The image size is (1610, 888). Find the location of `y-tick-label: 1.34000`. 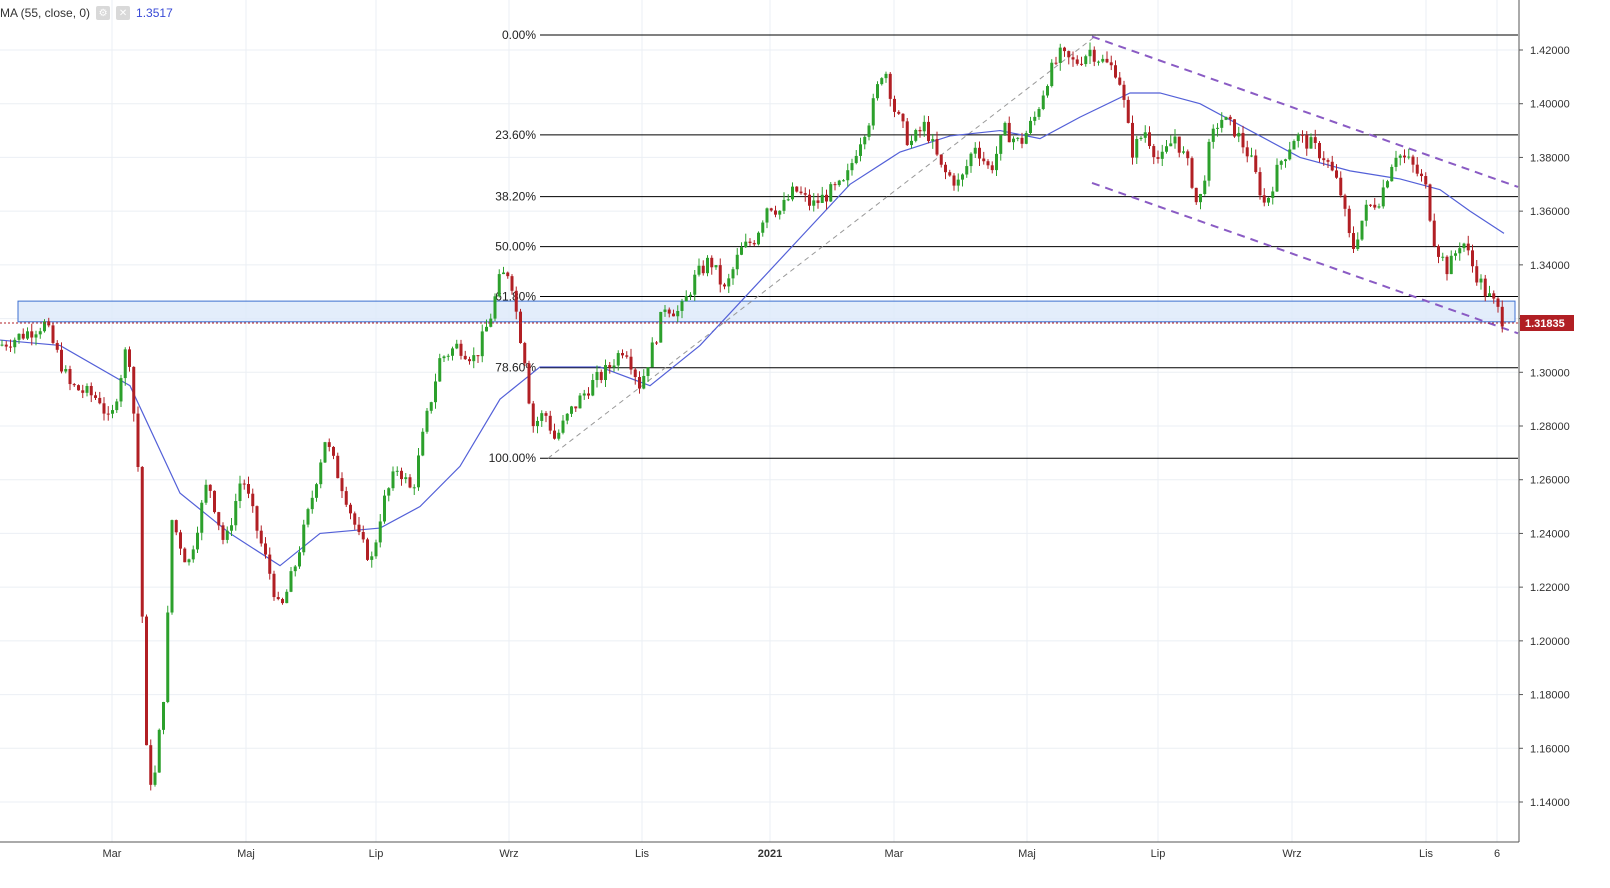

y-tick-label: 1.34000 is located at coordinates (1550, 266).